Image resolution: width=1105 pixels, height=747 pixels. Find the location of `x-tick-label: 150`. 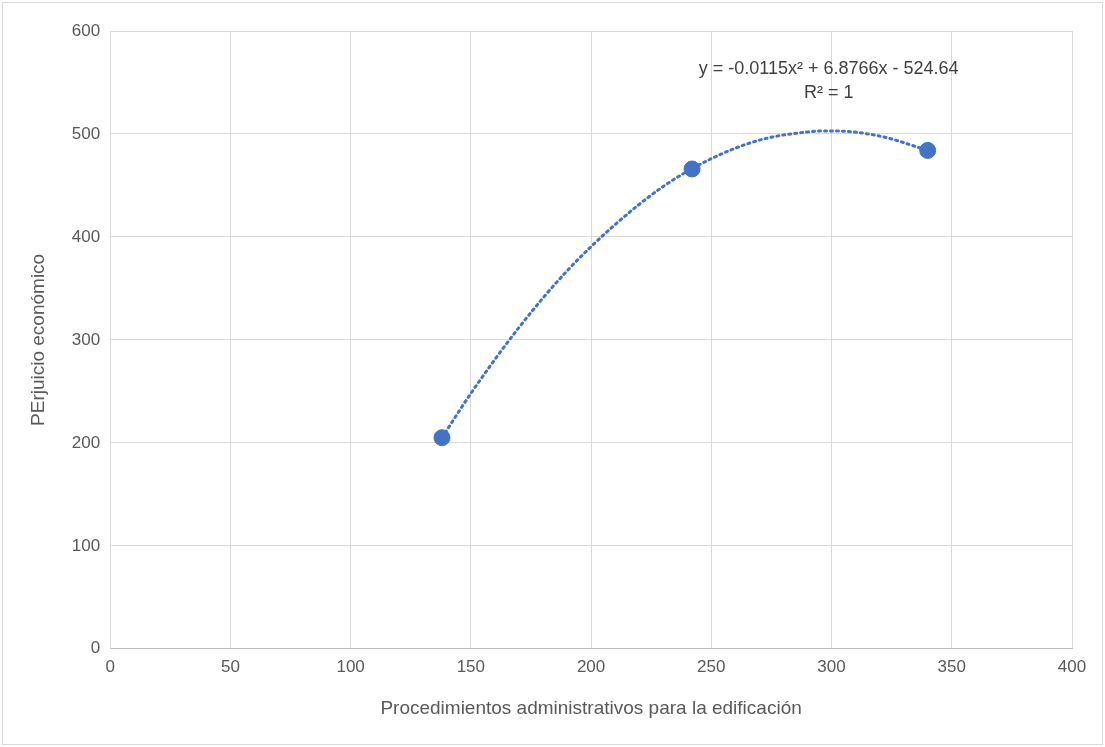

x-tick-label: 150 is located at coordinates (471, 666).